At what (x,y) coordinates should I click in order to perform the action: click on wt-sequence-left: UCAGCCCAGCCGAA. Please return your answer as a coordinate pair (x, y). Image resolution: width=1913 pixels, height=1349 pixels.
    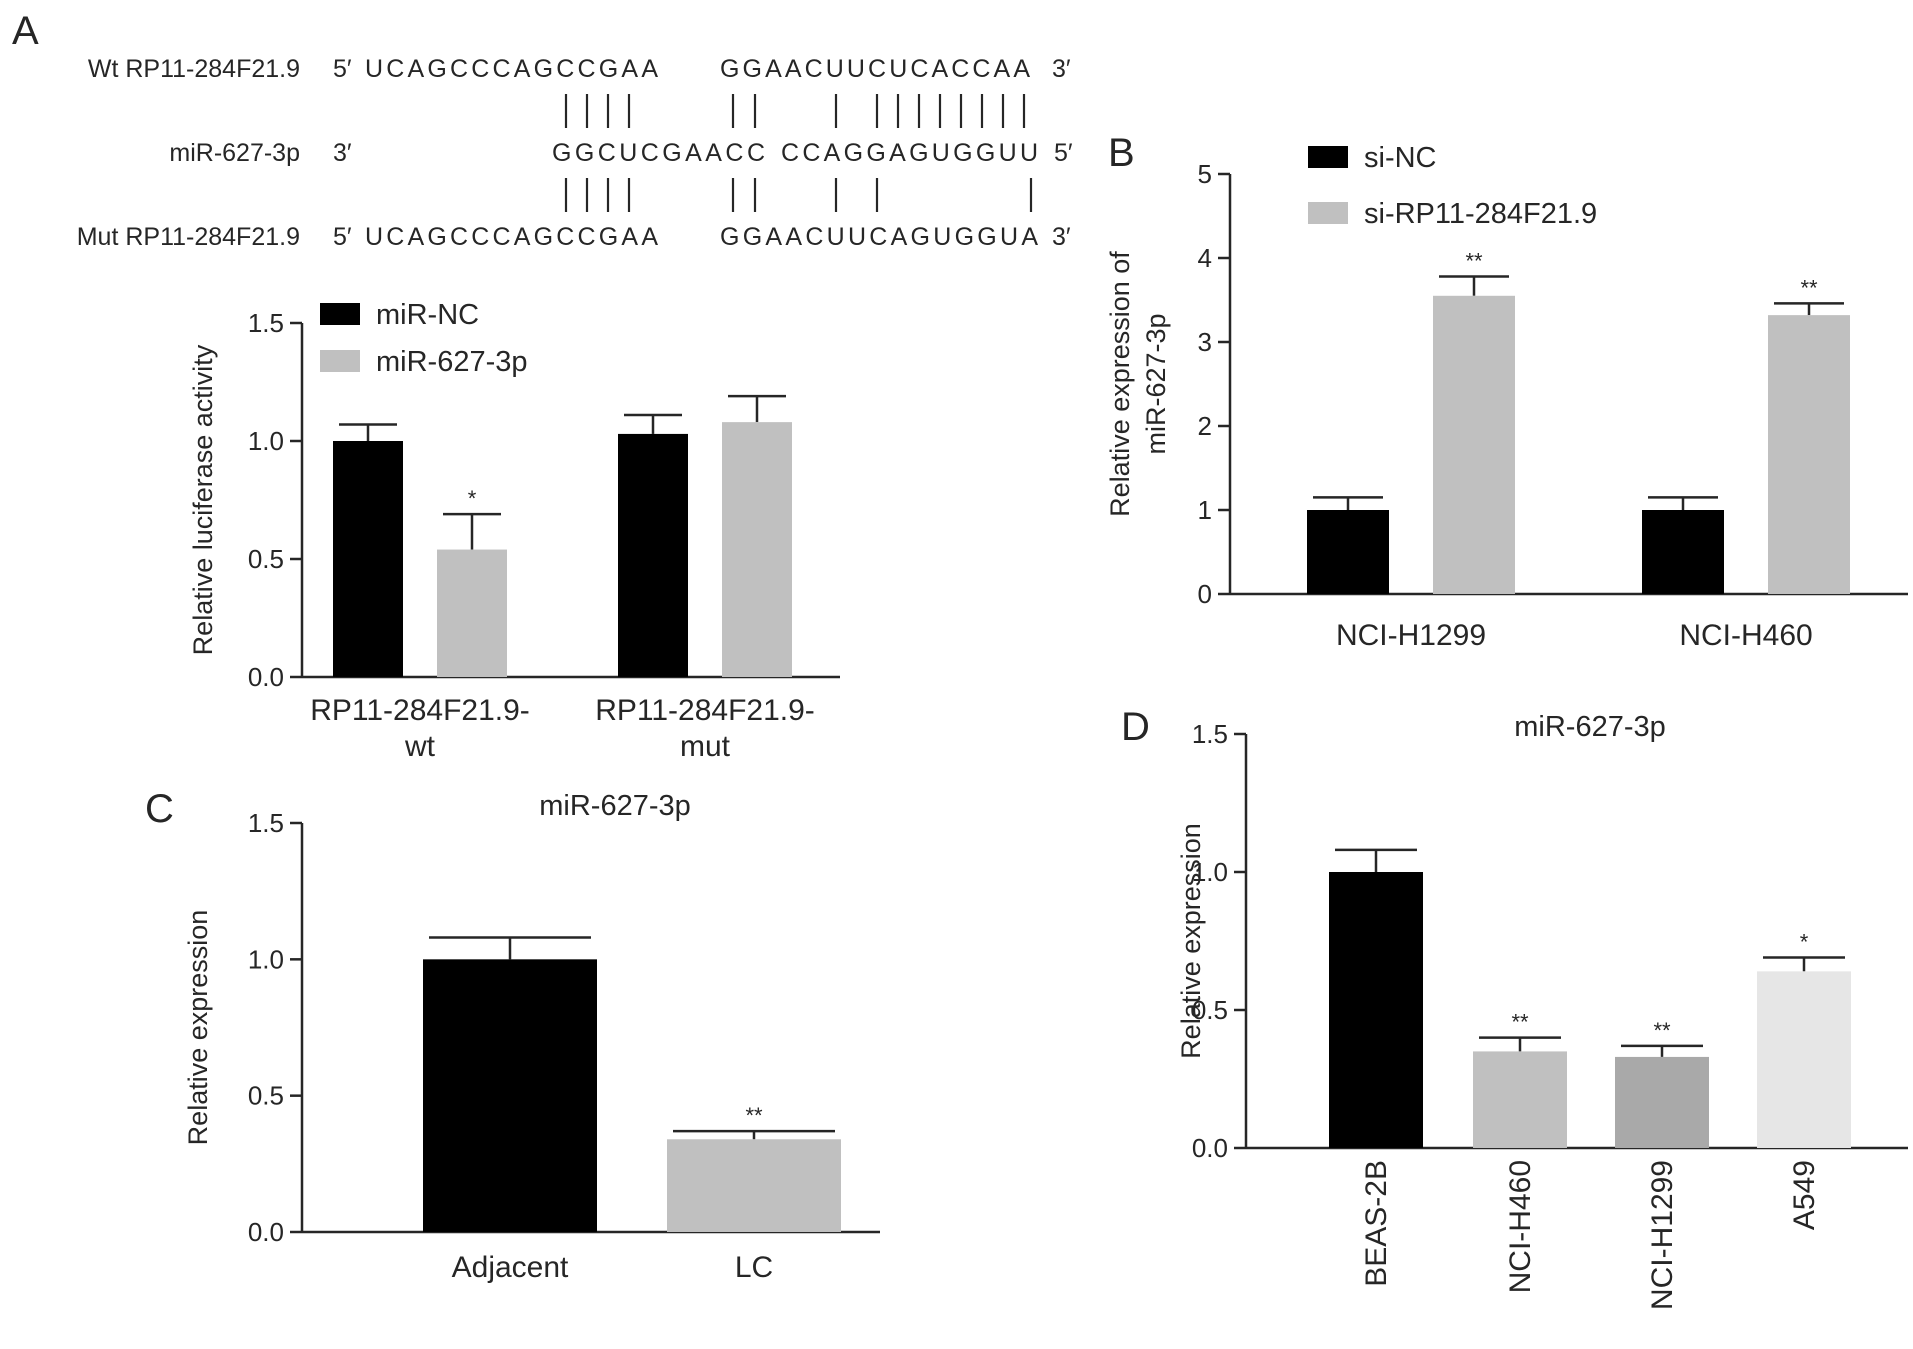
    Looking at the image, I should click on (511, 69).